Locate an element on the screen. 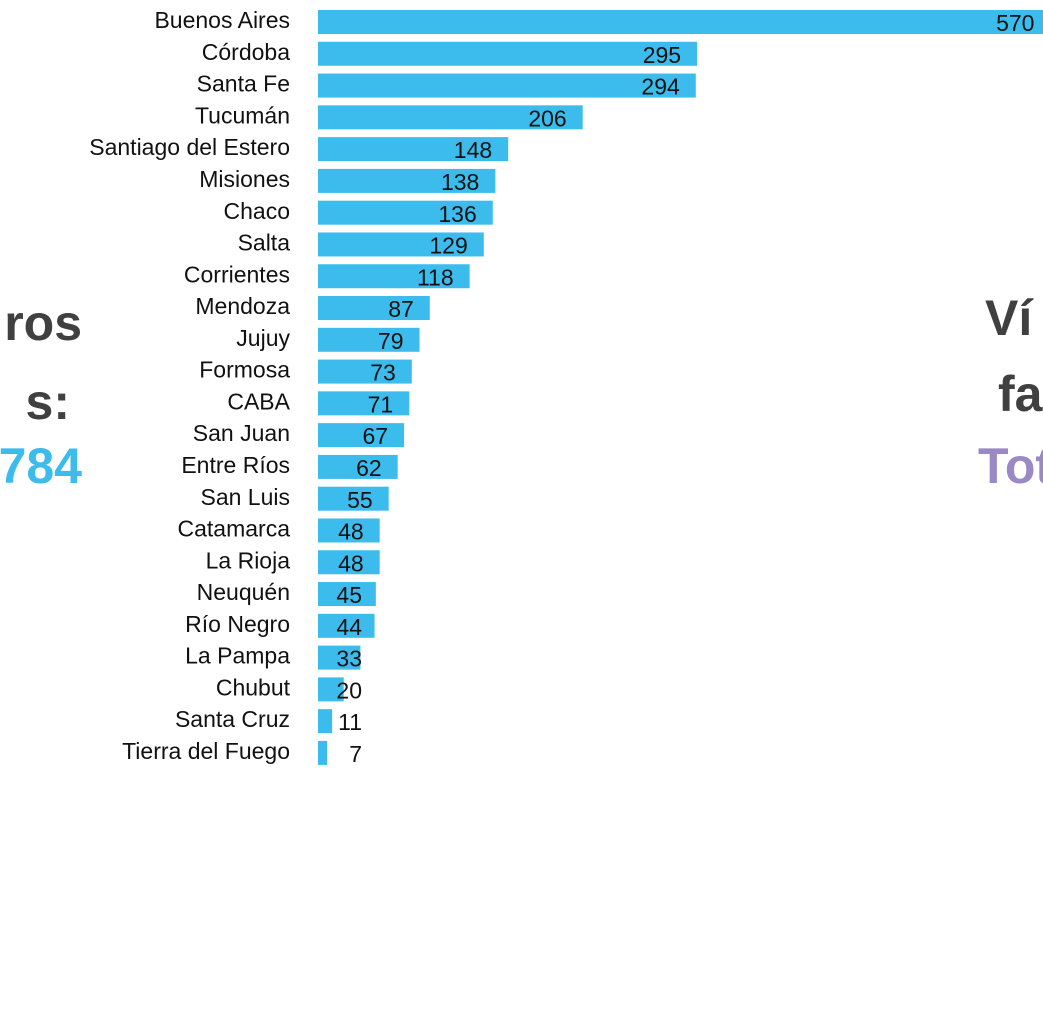 The image size is (1043, 1025). category-label: Misiones is located at coordinates (244, 179).